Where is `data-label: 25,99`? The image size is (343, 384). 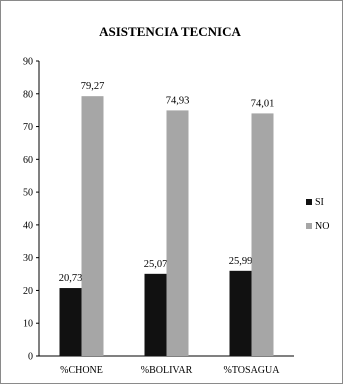 data-label: 25,99 is located at coordinates (241, 261).